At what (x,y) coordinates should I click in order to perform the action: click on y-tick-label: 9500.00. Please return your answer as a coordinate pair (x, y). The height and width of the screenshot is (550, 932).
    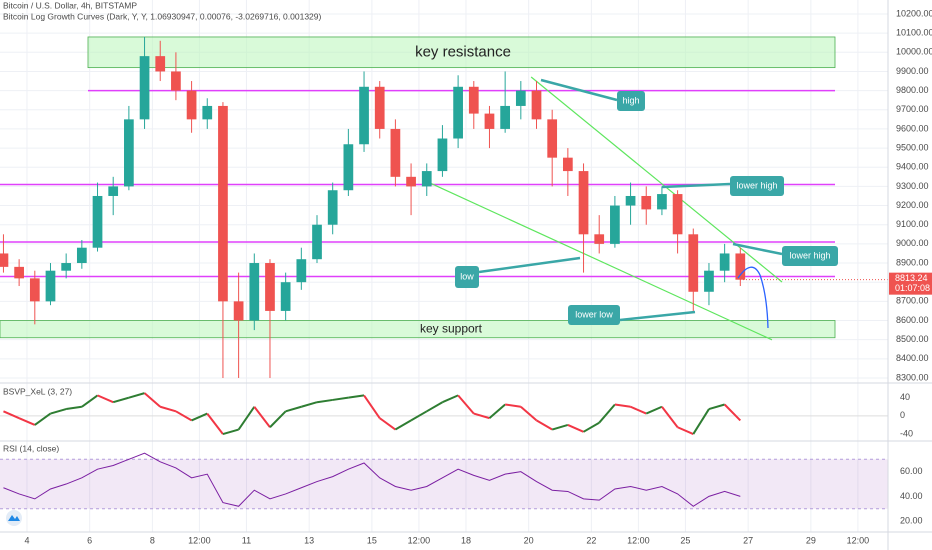
    Looking at the image, I should click on (912, 147).